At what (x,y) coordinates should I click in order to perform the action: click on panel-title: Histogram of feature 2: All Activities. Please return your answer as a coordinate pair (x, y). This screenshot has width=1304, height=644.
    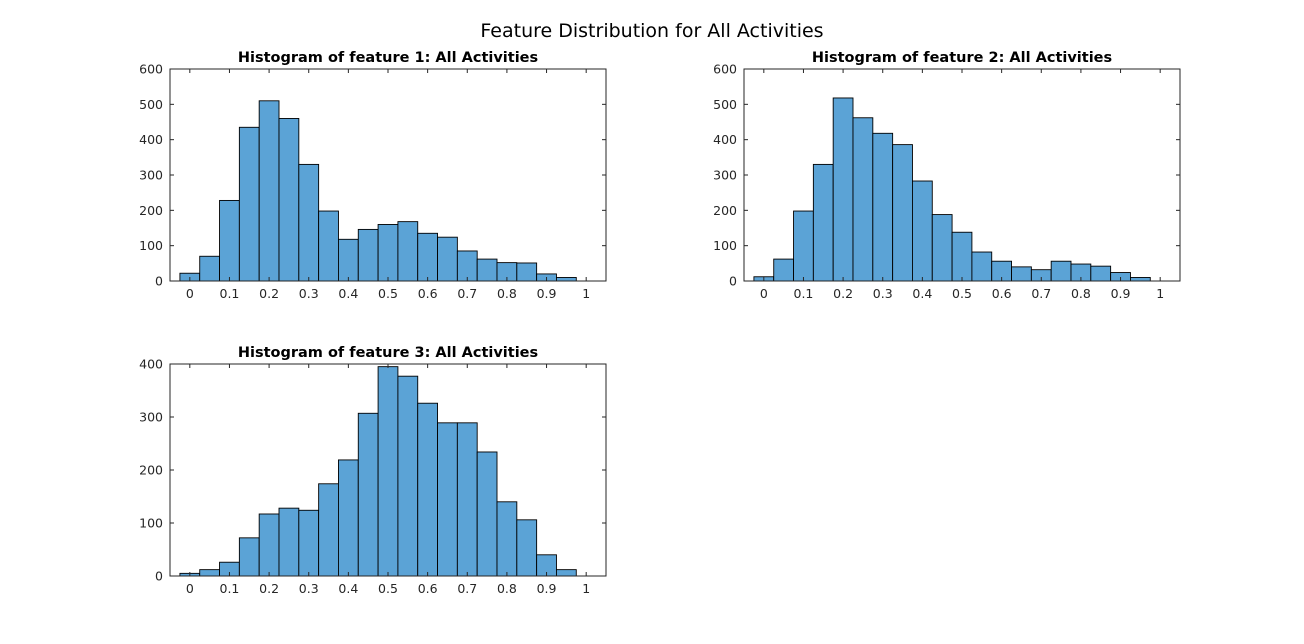
    Looking at the image, I should click on (962, 58).